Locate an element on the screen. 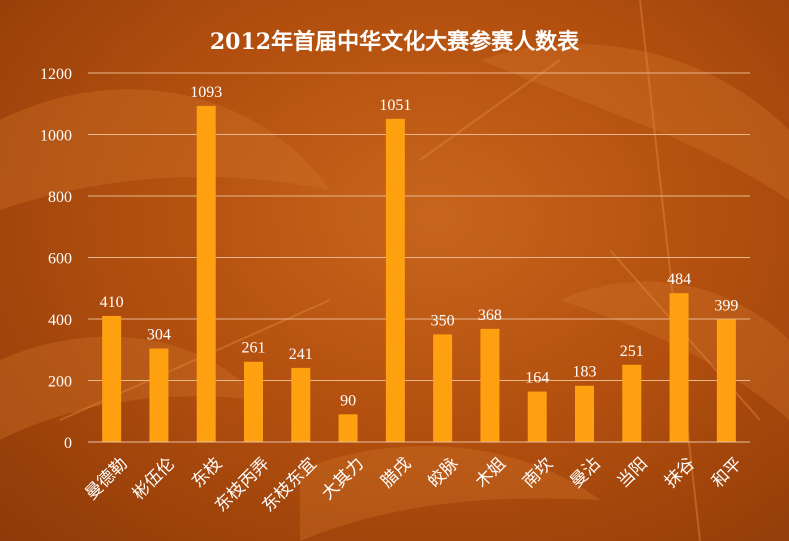  category-label: 抹谷 is located at coordinates (680, 473).